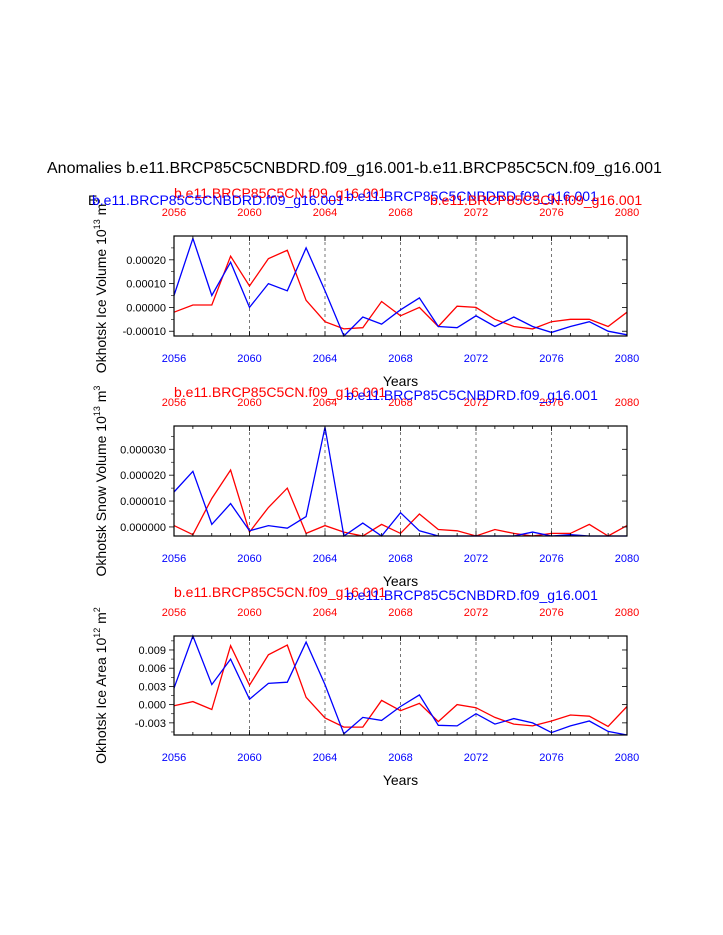 Image resolution: width=723 pixels, height=935 pixels. I want to click on y-axis-title: Okhotsk Ice Area 1012 m2, so click(100, 685).